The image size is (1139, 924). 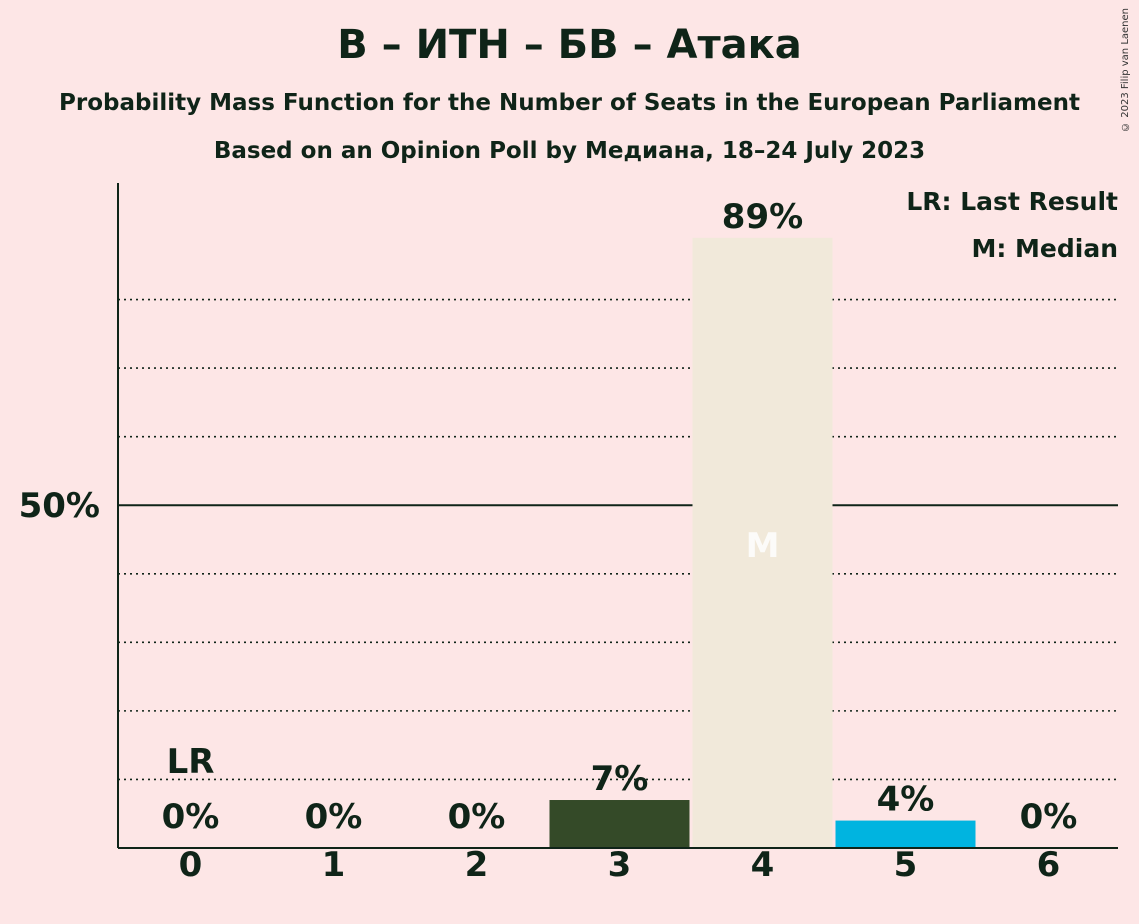 What do you see at coordinates (620, 779) in the screenshot?
I see `value-label-3: 7%` at bounding box center [620, 779].